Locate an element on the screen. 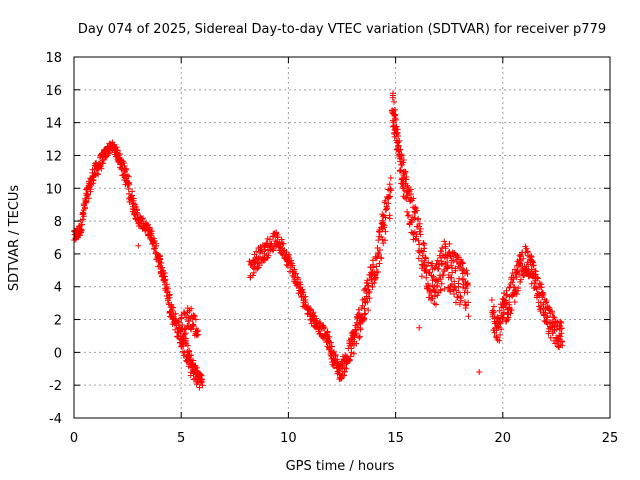 This screenshot has width=640, height=480. x-tick-label: 25 is located at coordinates (610, 438).